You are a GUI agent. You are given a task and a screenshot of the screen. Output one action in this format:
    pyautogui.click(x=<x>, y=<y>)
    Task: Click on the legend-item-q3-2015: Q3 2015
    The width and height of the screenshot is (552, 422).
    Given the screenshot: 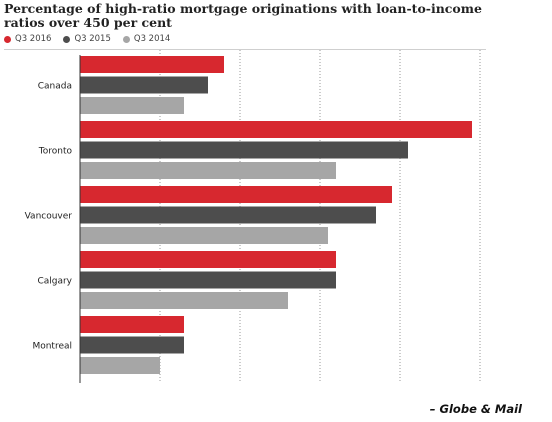 What is the action you would take?
    pyautogui.click(x=87, y=39)
    